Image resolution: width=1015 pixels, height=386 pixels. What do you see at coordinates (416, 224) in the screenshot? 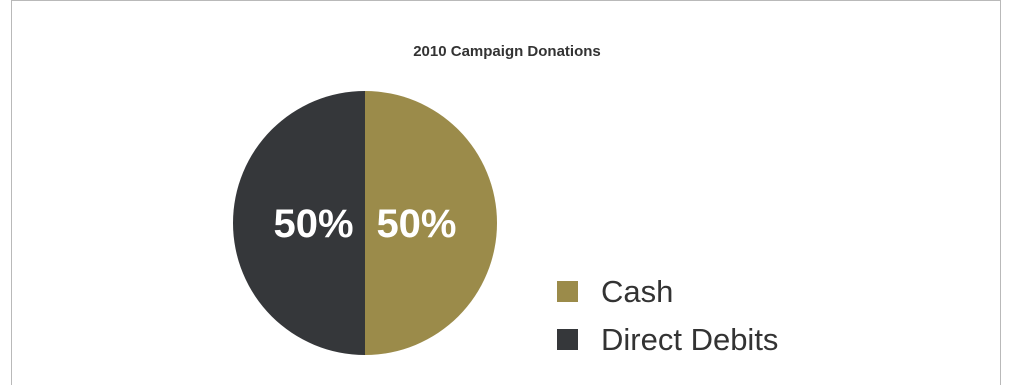
I see `slice-label-cash: 50%` at bounding box center [416, 224].